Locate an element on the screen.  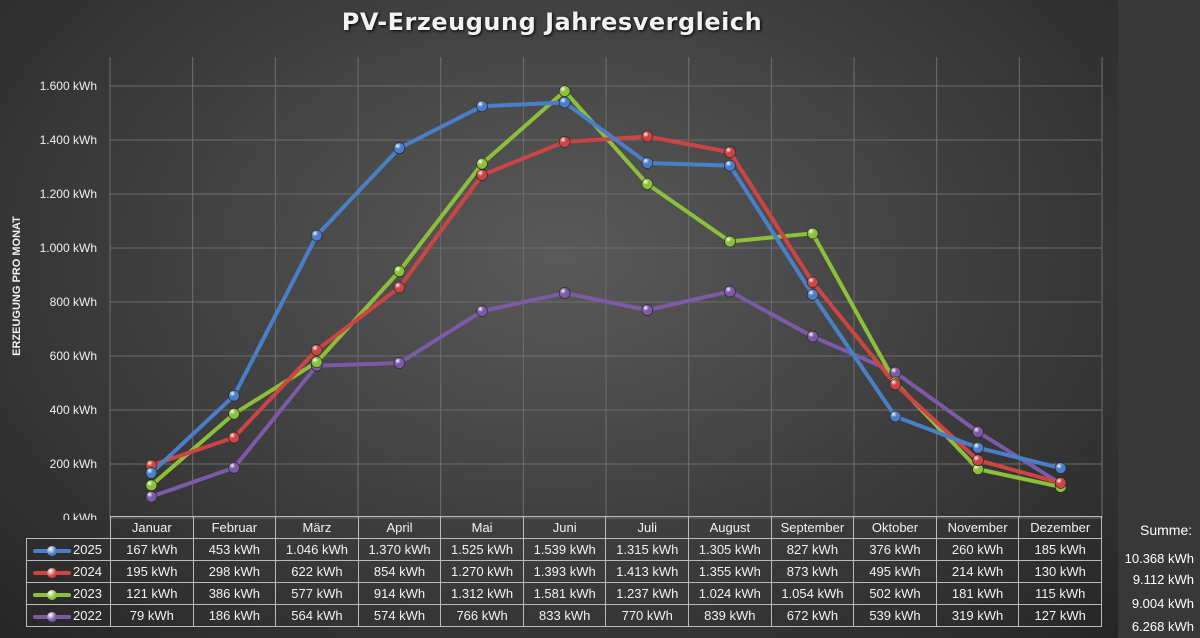
point-2025-April is located at coordinates (399, 148).